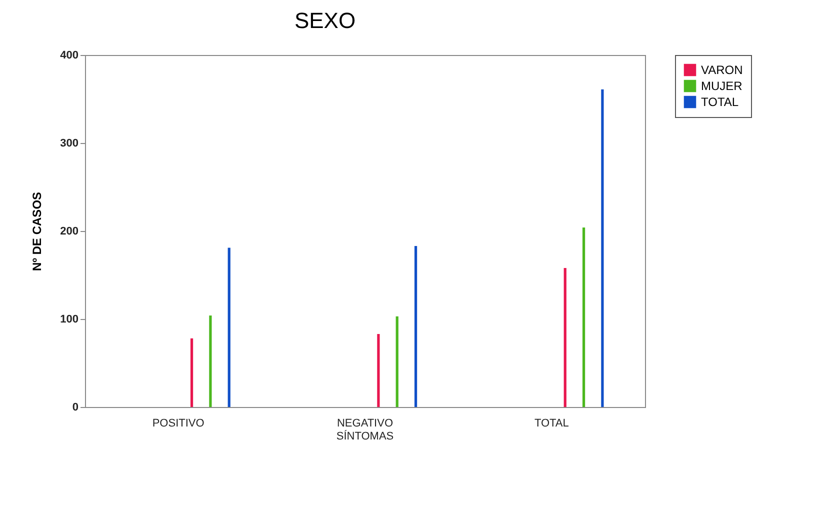 The width and height of the screenshot is (839, 513). Describe the element at coordinates (37, 232) in the screenshot. I see `y-axis-title: Nº DE CASOS` at that location.